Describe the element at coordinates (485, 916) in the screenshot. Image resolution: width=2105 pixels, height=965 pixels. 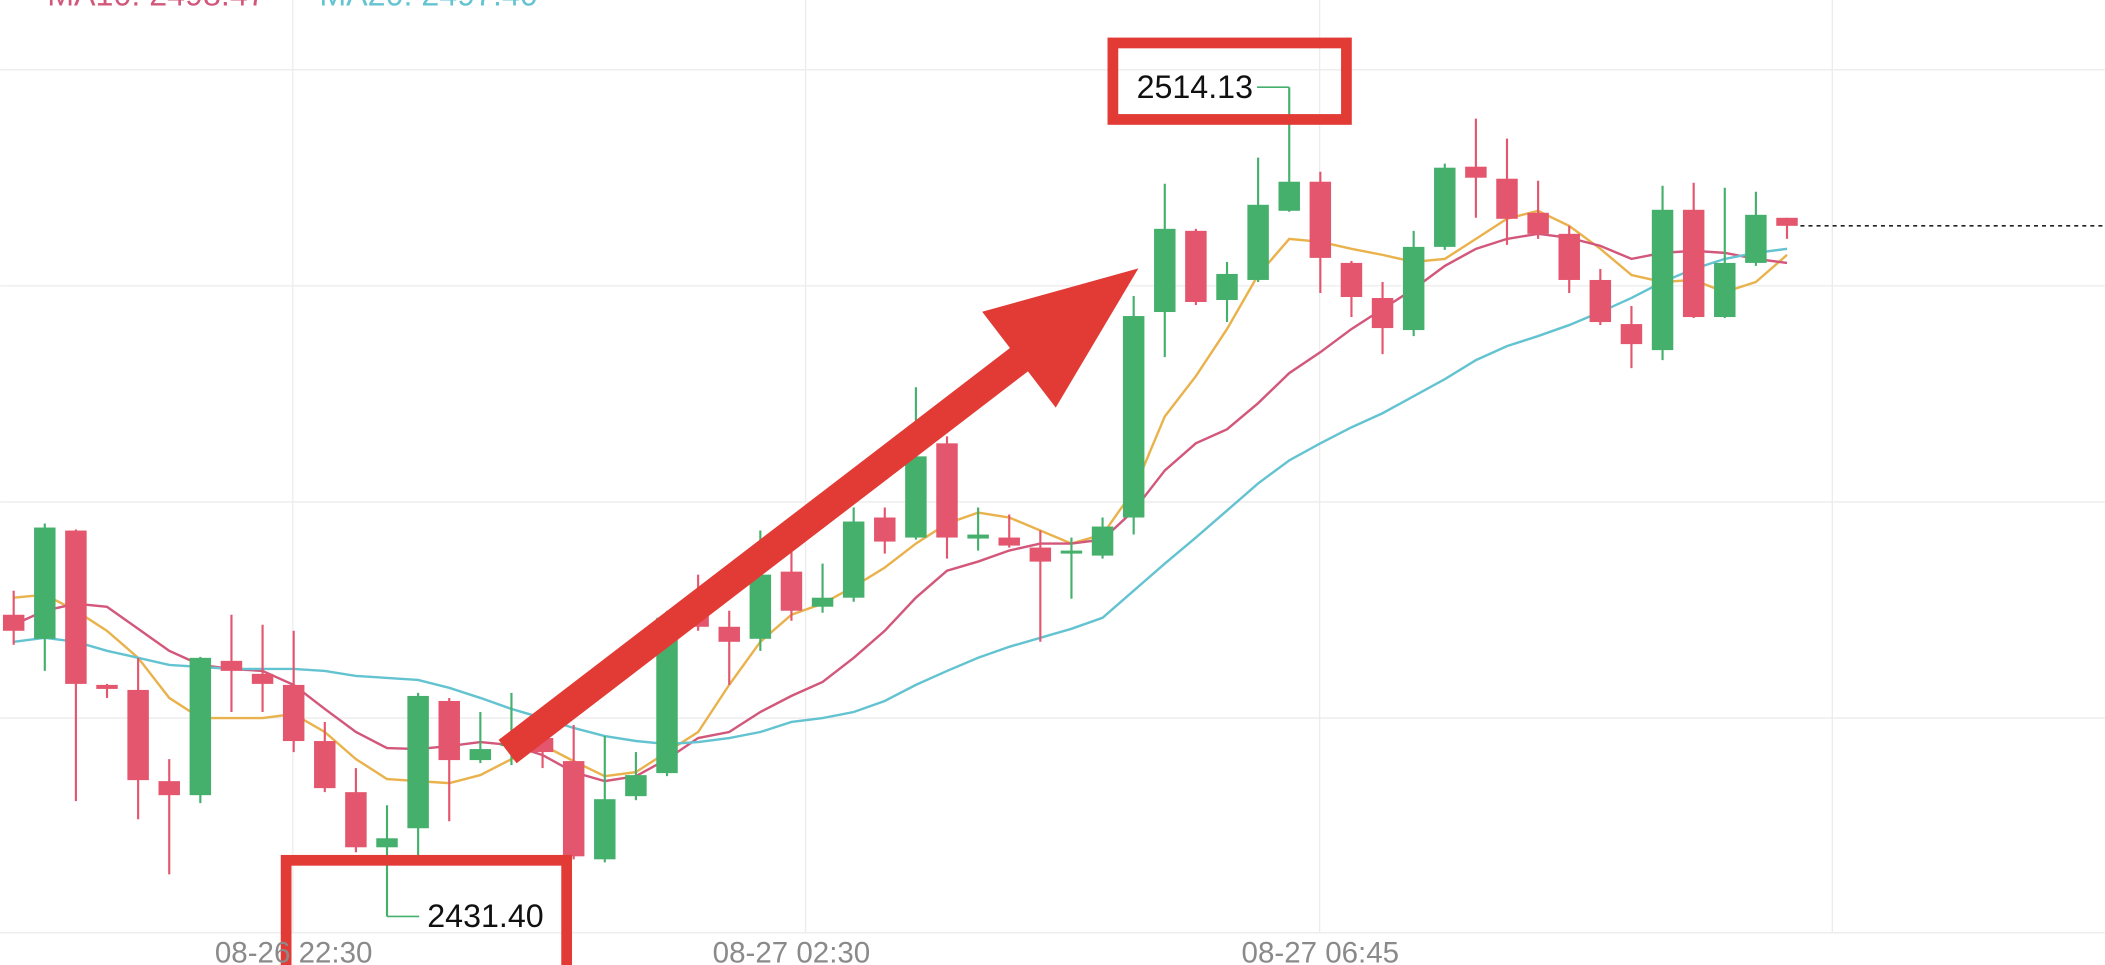
I see `low-label: 2431.40` at that location.